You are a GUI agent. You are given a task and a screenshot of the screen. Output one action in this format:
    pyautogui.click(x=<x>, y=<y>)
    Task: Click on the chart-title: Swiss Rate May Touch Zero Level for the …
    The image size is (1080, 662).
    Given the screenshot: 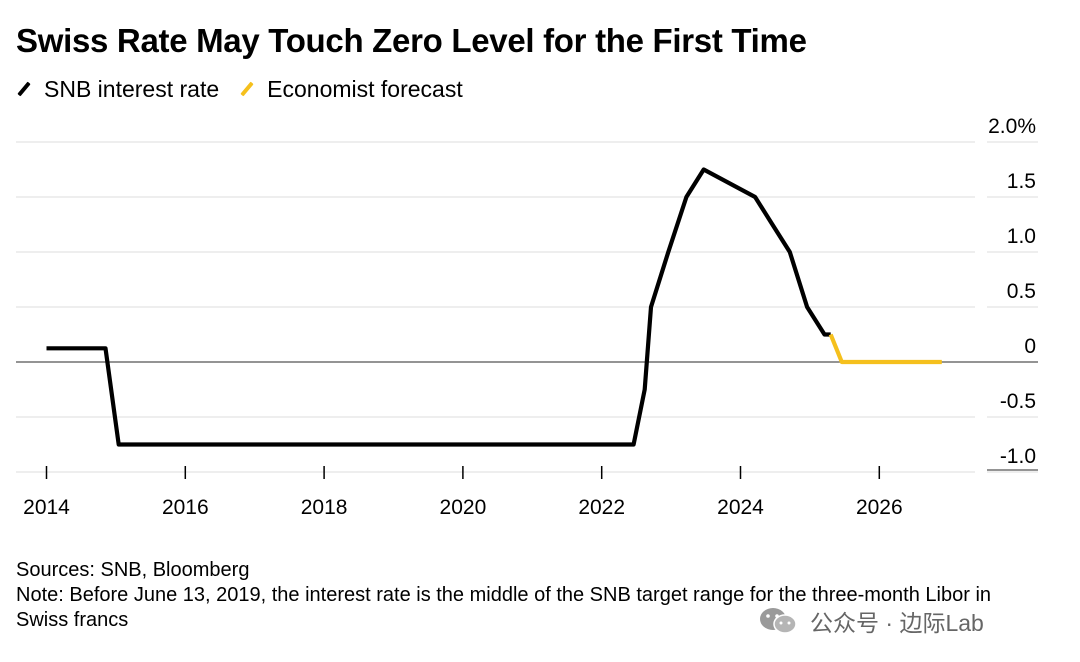 What is the action you would take?
    pyautogui.click(x=411, y=40)
    